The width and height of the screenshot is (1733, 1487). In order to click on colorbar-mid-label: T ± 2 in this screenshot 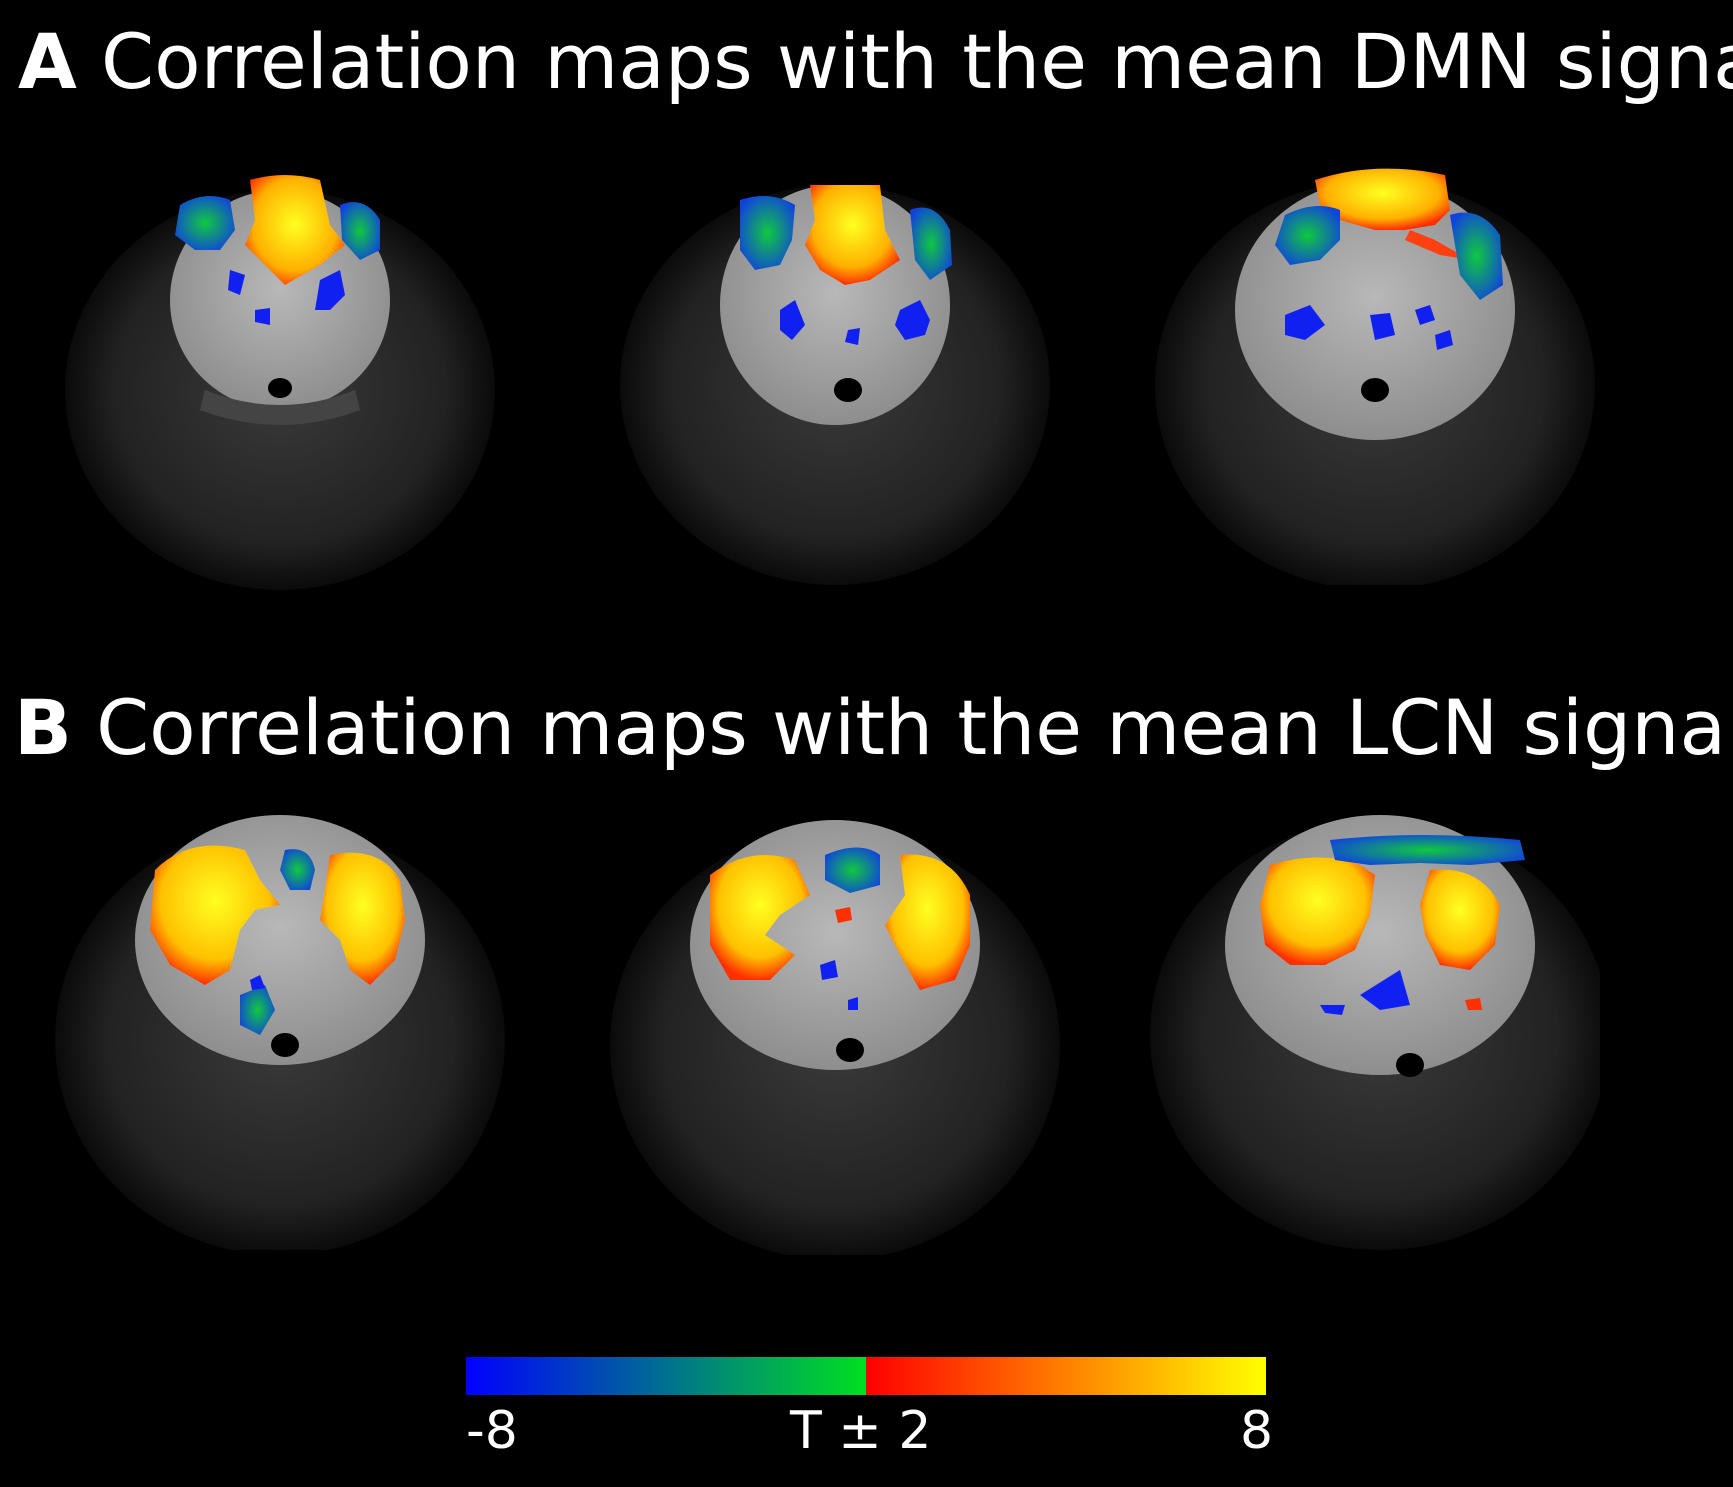, I will do `click(861, 1431)`.